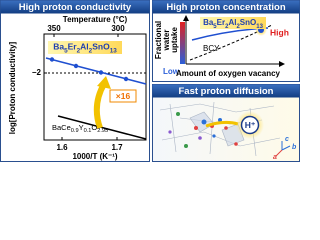 Image resolution: width=320 pixels, height=240 pixels. What do you see at coordinates (211, 48) in the screenshot?
I see `series-label: BCY` at bounding box center [211, 48].